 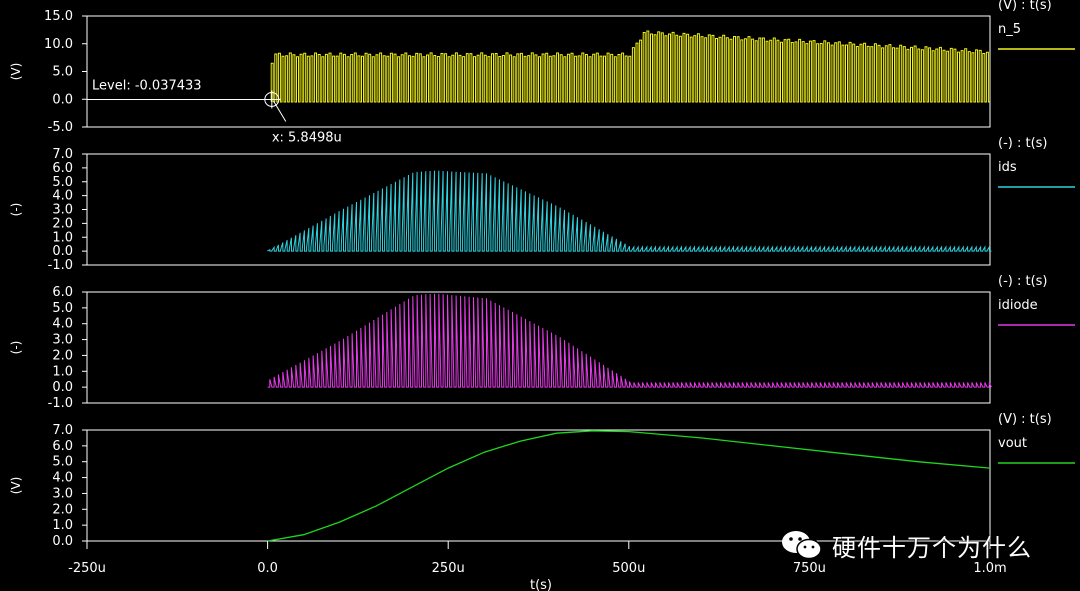 I want to click on series-vout-trace, so click(x=629, y=486).